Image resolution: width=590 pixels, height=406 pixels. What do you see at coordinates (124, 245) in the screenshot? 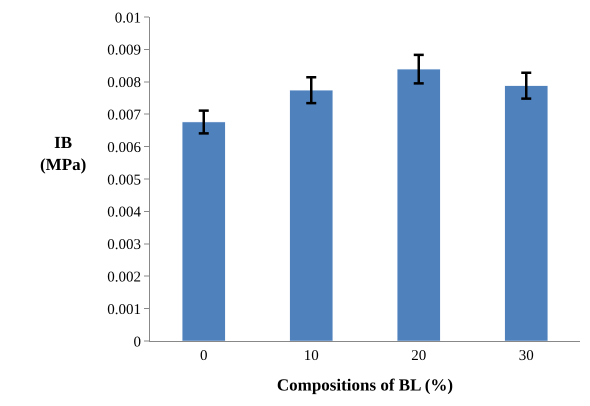
I see `y-tick-label: 0.003` at bounding box center [124, 245].